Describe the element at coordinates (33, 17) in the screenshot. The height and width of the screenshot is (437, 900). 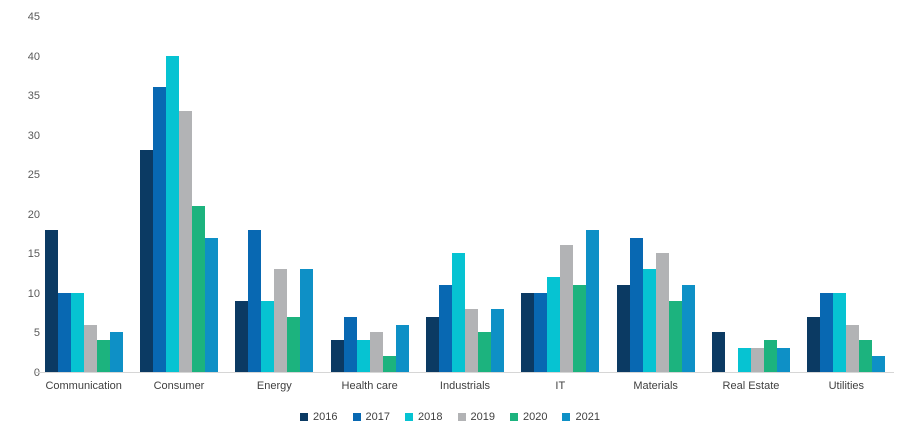
I see `y-tick-label: 45` at that location.